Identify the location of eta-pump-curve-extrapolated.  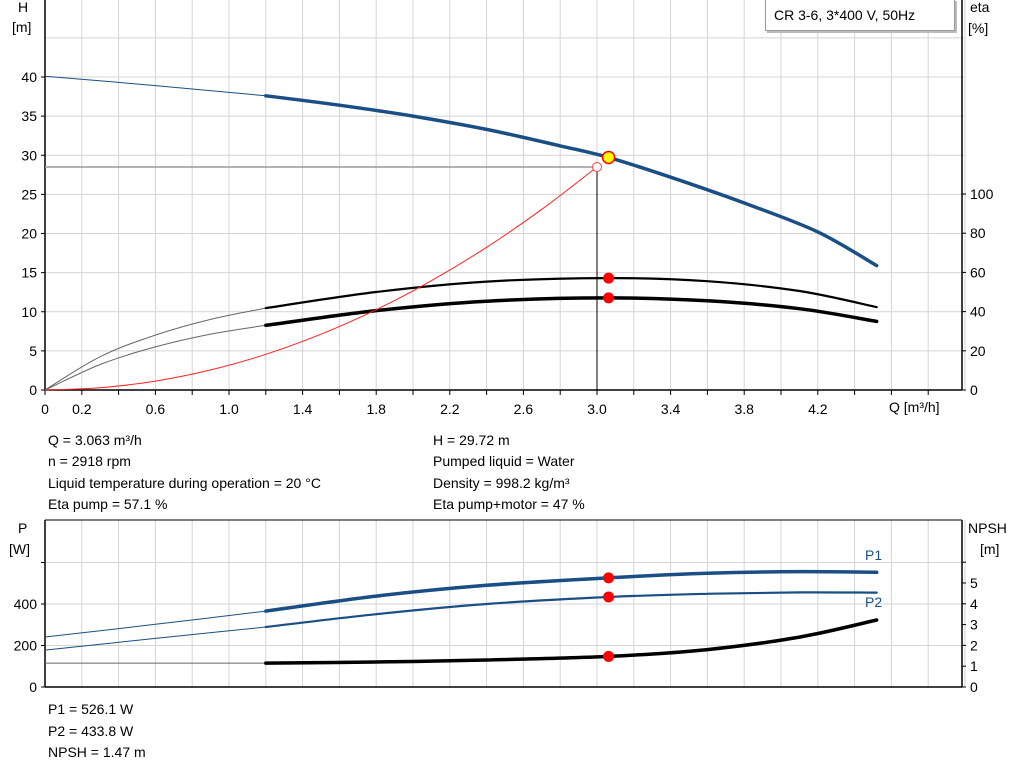
(155, 349).